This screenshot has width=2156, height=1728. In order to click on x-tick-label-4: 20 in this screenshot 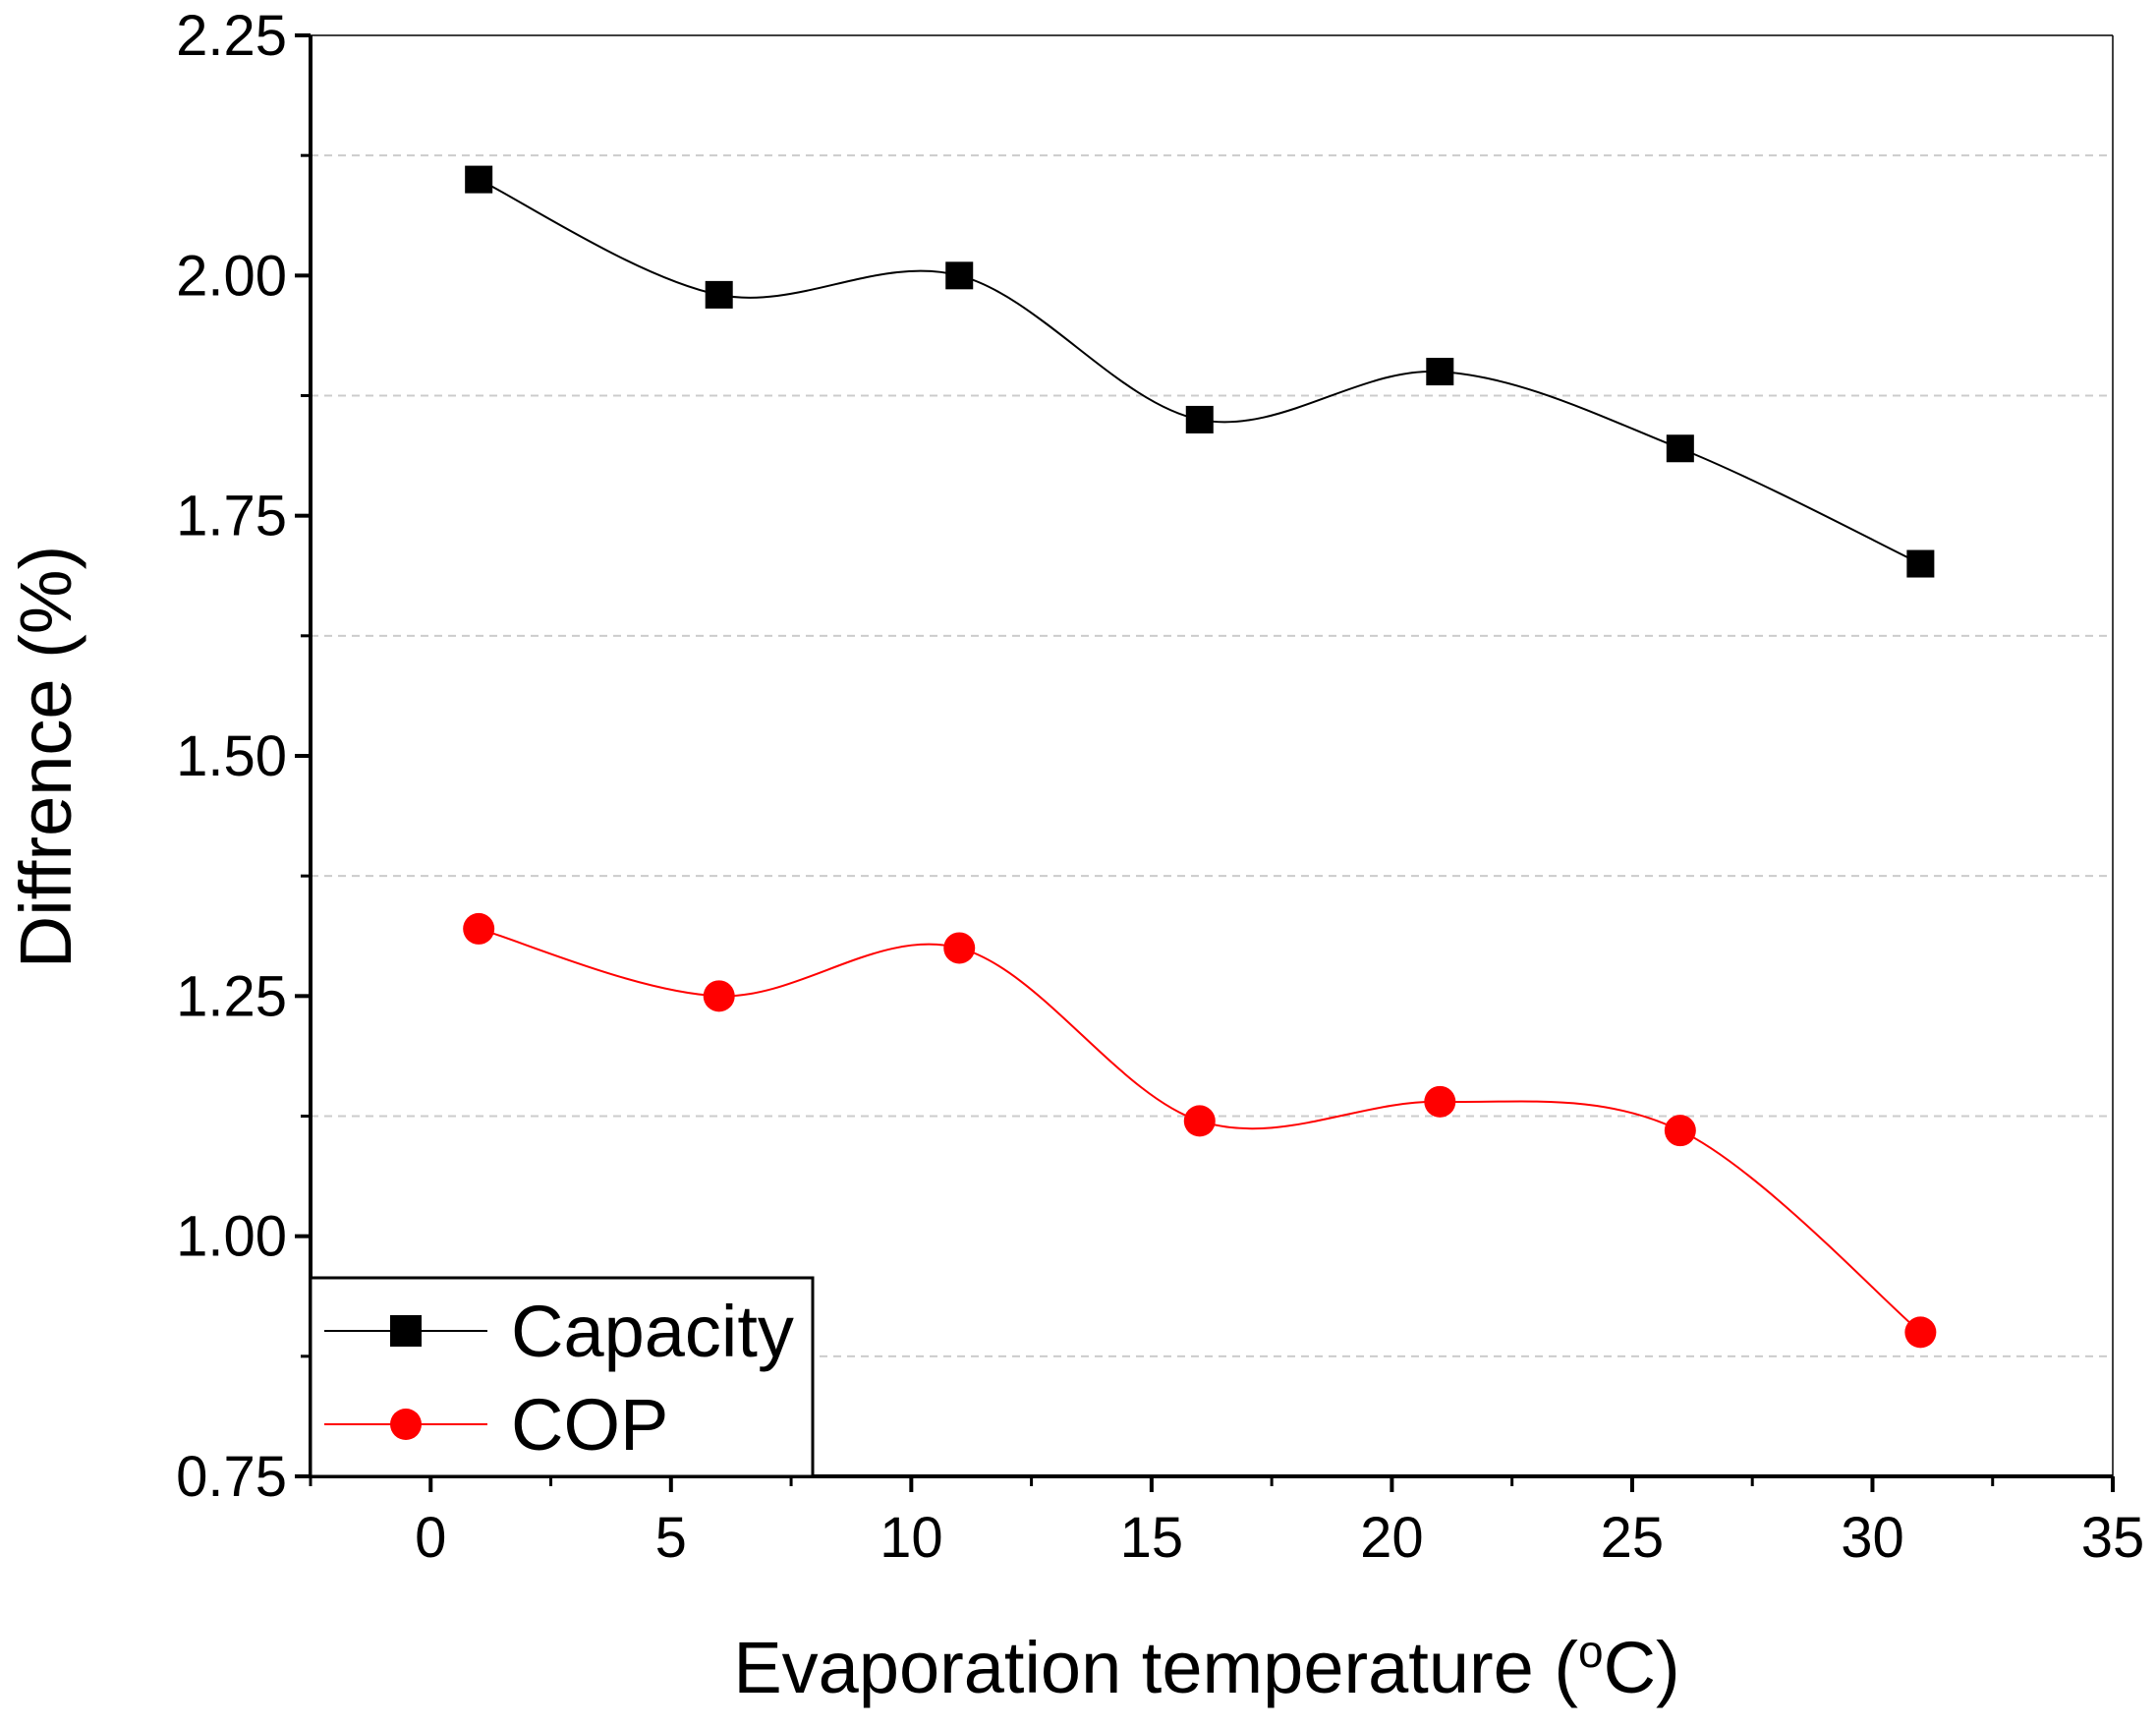, I will do `click(1392, 1538)`.